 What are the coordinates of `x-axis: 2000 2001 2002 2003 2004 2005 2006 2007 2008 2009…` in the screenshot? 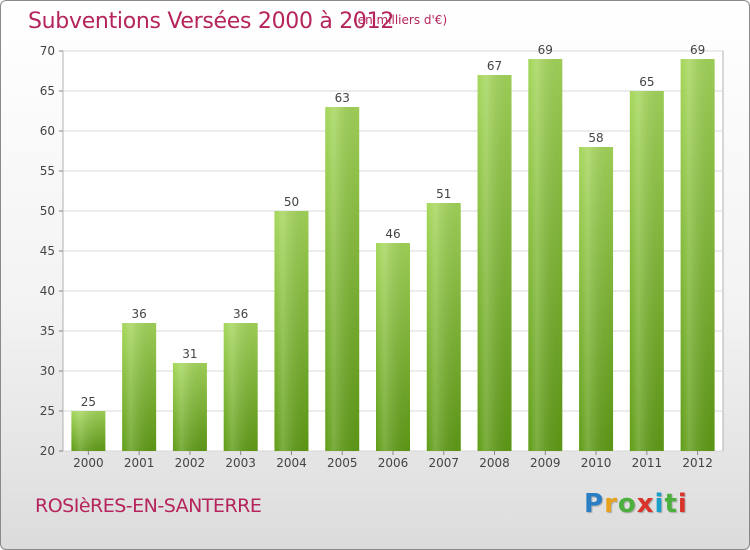 It's located at (393, 460).